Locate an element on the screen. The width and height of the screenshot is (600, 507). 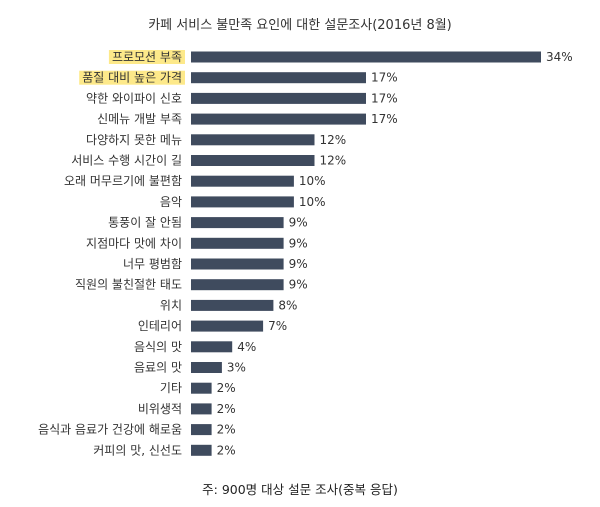
value-label-4: 12% is located at coordinates (333, 140).